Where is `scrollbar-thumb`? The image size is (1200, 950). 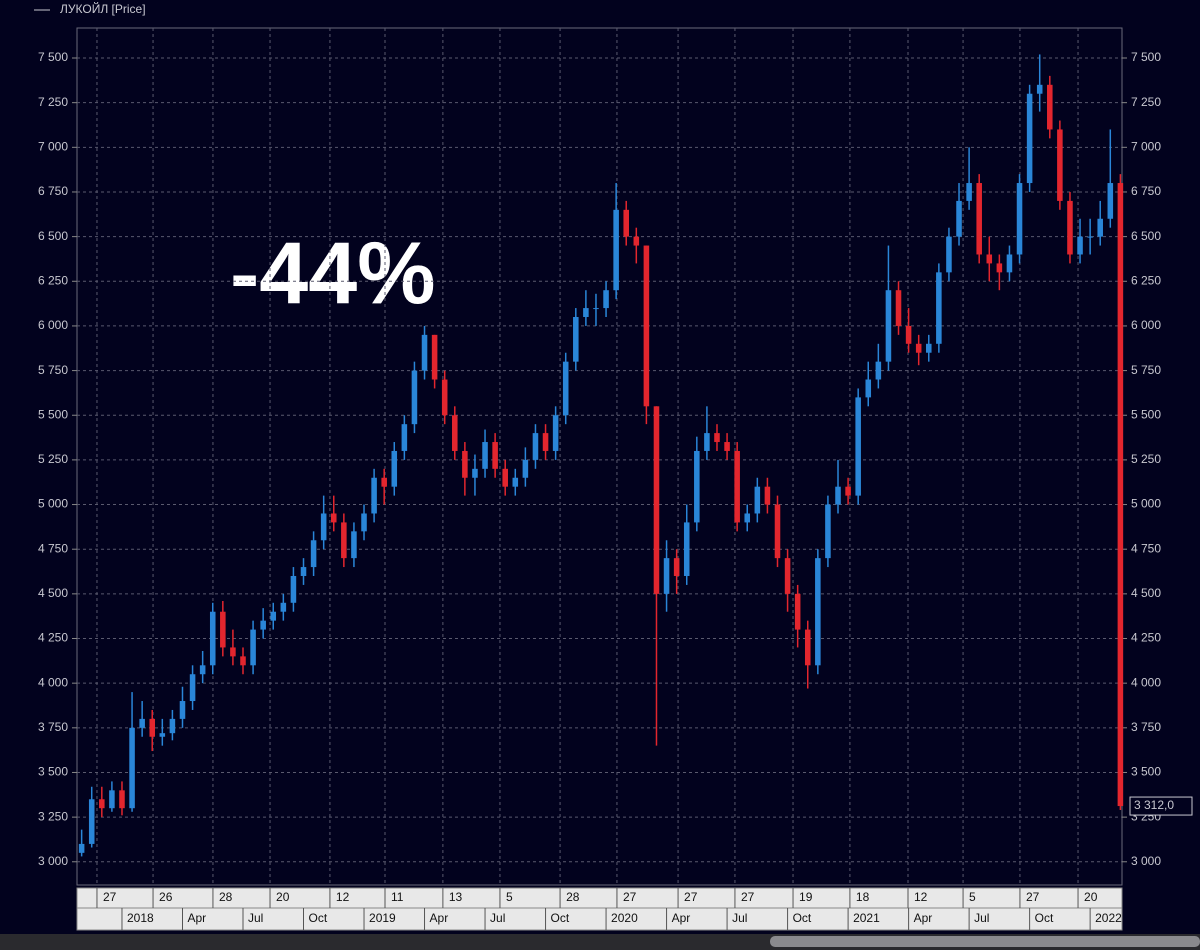
scrollbar-thumb is located at coordinates (985, 941).